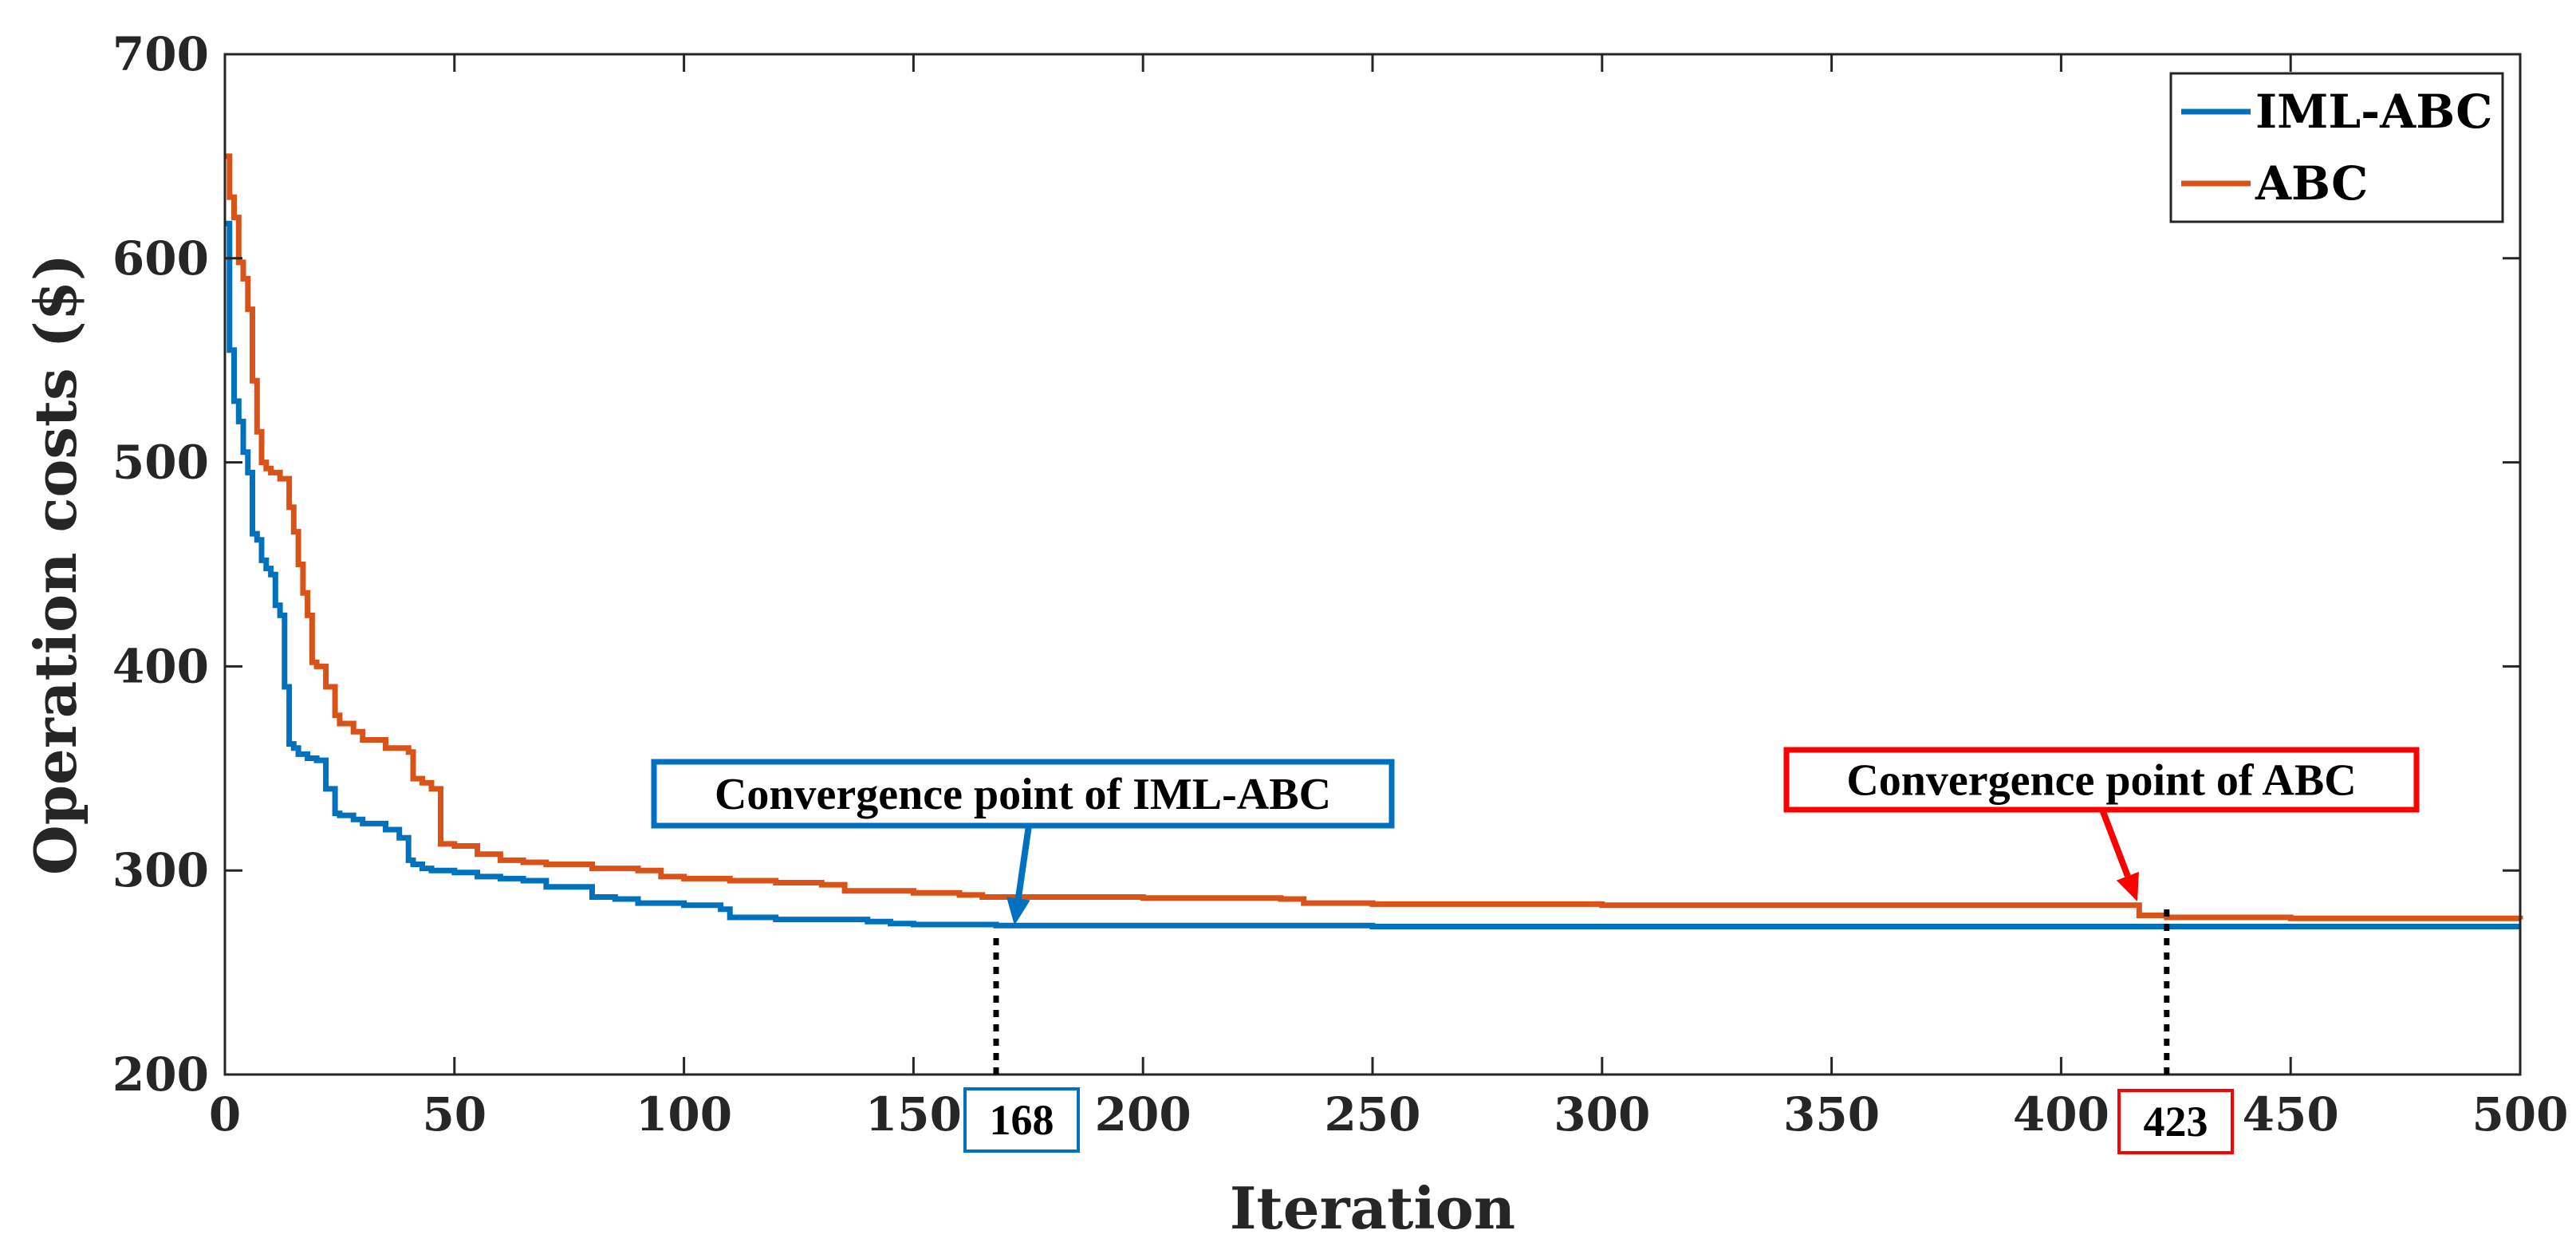 Image resolution: width=2576 pixels, height=1258 pixels. Describe the element at coordinates (1023, 956) in the screenshot. I see `convergence-annotation-168: Convergence point of IML-ABC 168` at that location.